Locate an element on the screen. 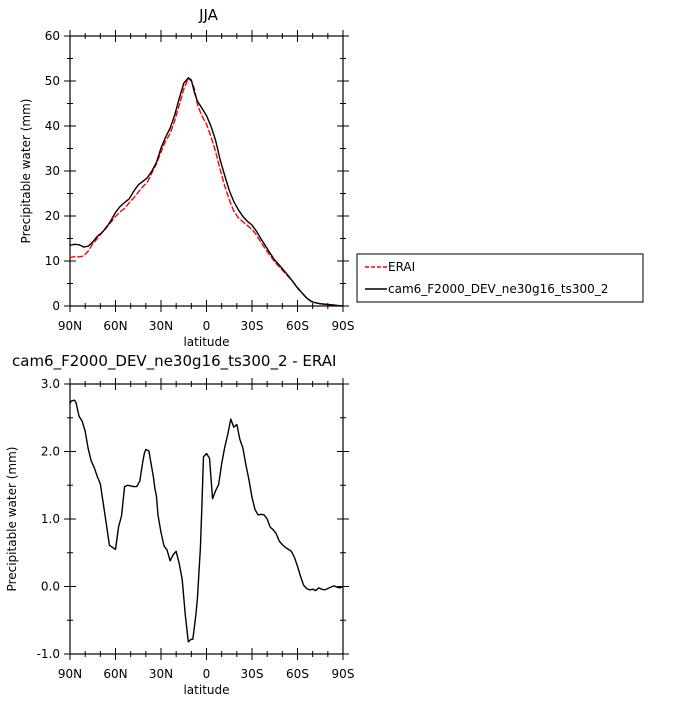 The height and width of the screenshot is (705, 685). y-tick-label: 20 is located at coordinates (52, 216).